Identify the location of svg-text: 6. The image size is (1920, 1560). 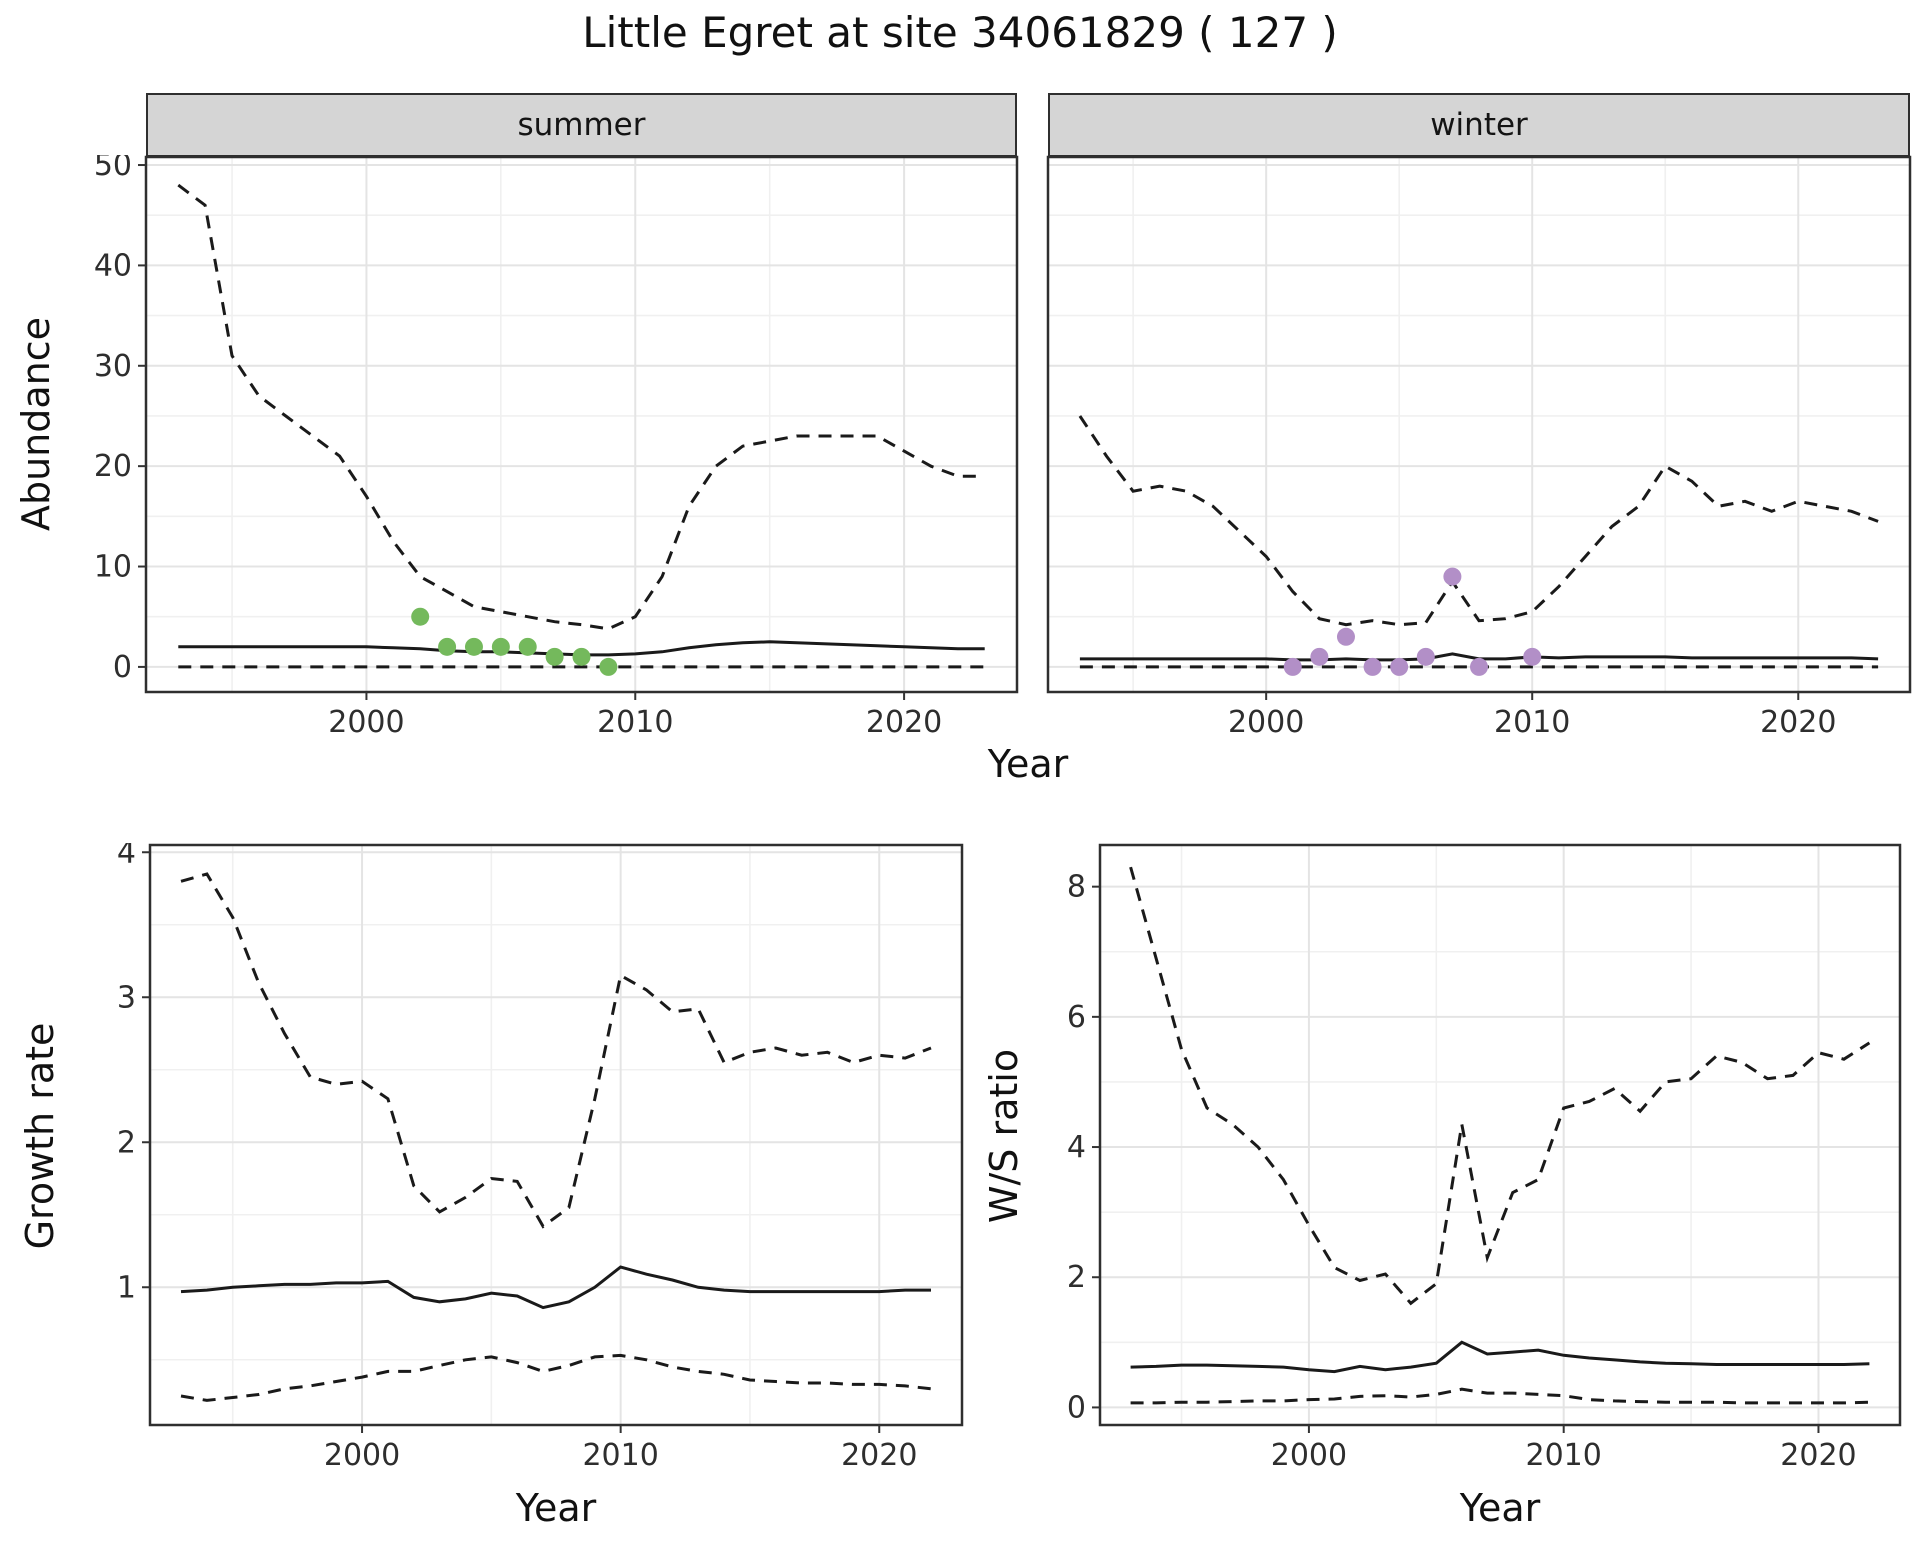
(1076, 1017).